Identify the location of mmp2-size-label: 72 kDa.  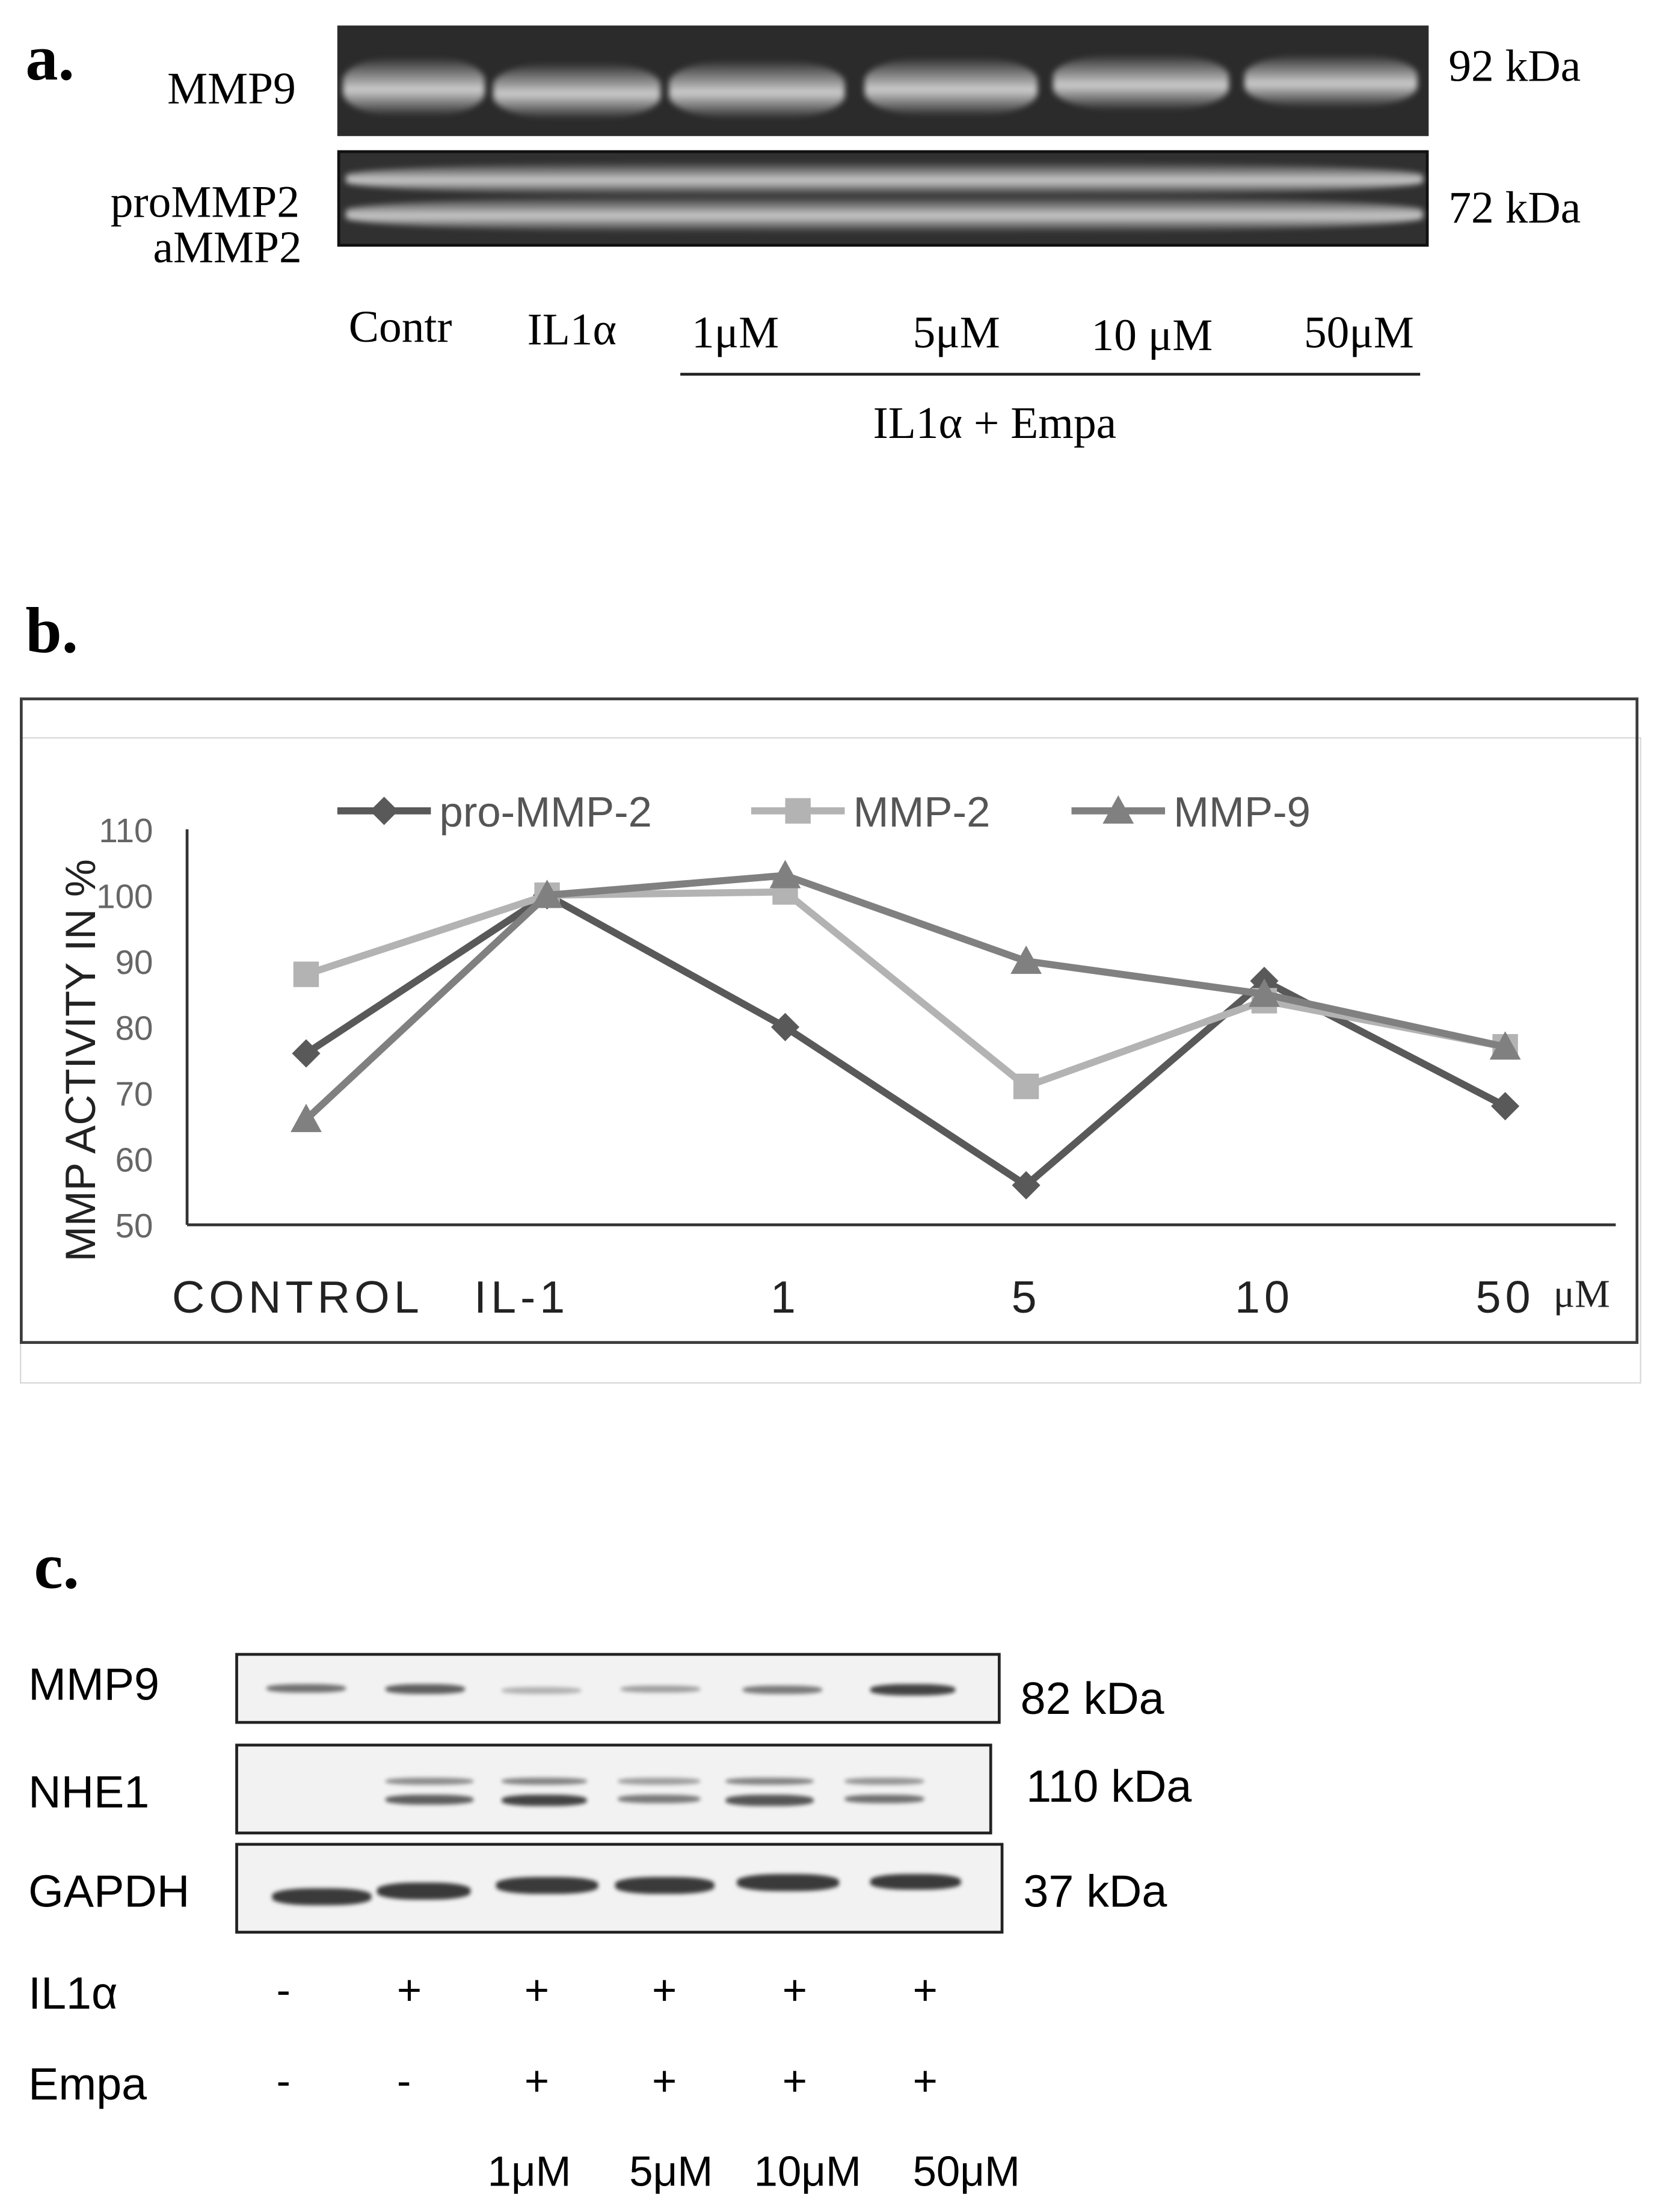
(1514, 207).